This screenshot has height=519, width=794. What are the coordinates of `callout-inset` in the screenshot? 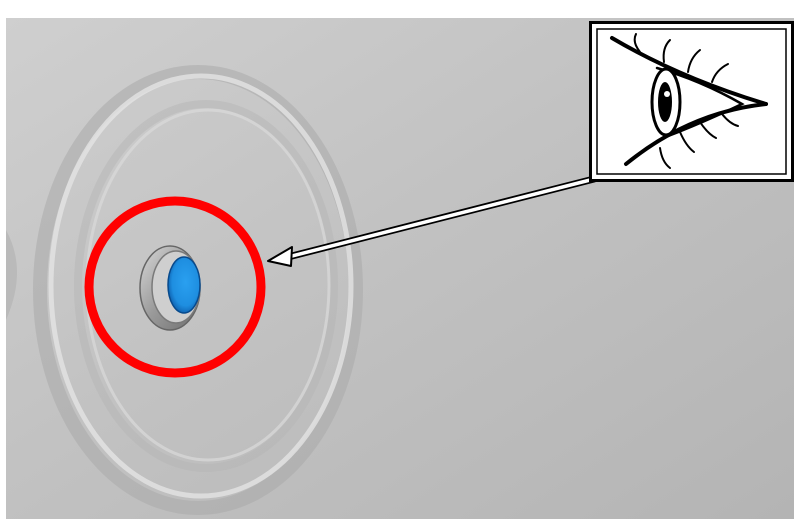 It's located at (691, 101).